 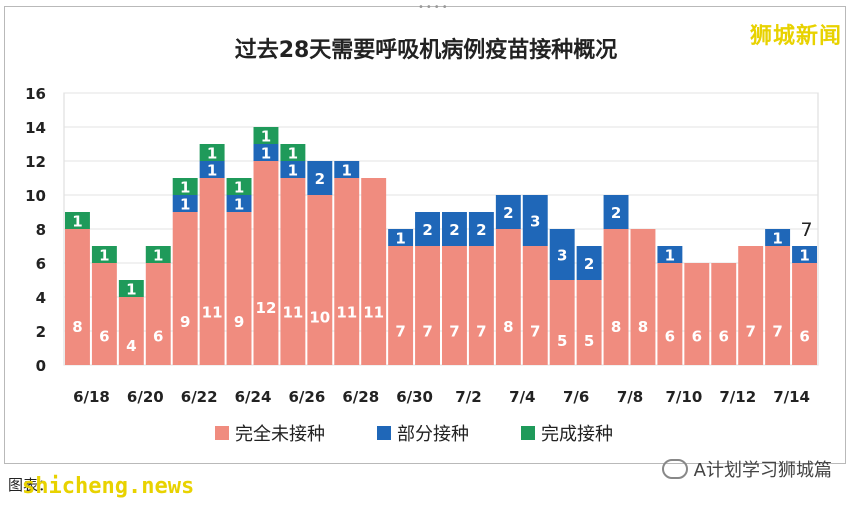 I want to click on annotation-label: 7, so click(x=806, y=230).